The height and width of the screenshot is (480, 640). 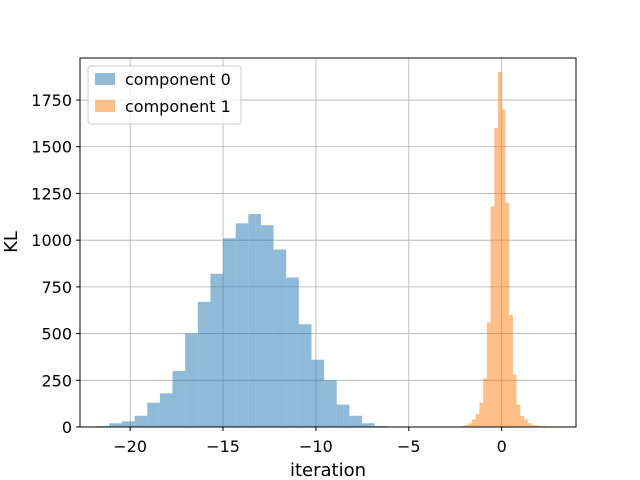 What do you see at coordinates (409, 446) in the screenshot?
I see `x-tick-label: −5` at bounding box center [409, 446].